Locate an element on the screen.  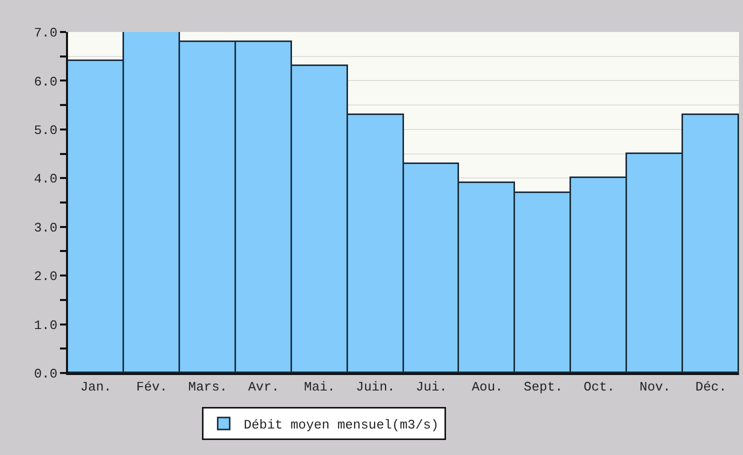
y-tick-label: 7.0 is located at coordinates (46, 33).